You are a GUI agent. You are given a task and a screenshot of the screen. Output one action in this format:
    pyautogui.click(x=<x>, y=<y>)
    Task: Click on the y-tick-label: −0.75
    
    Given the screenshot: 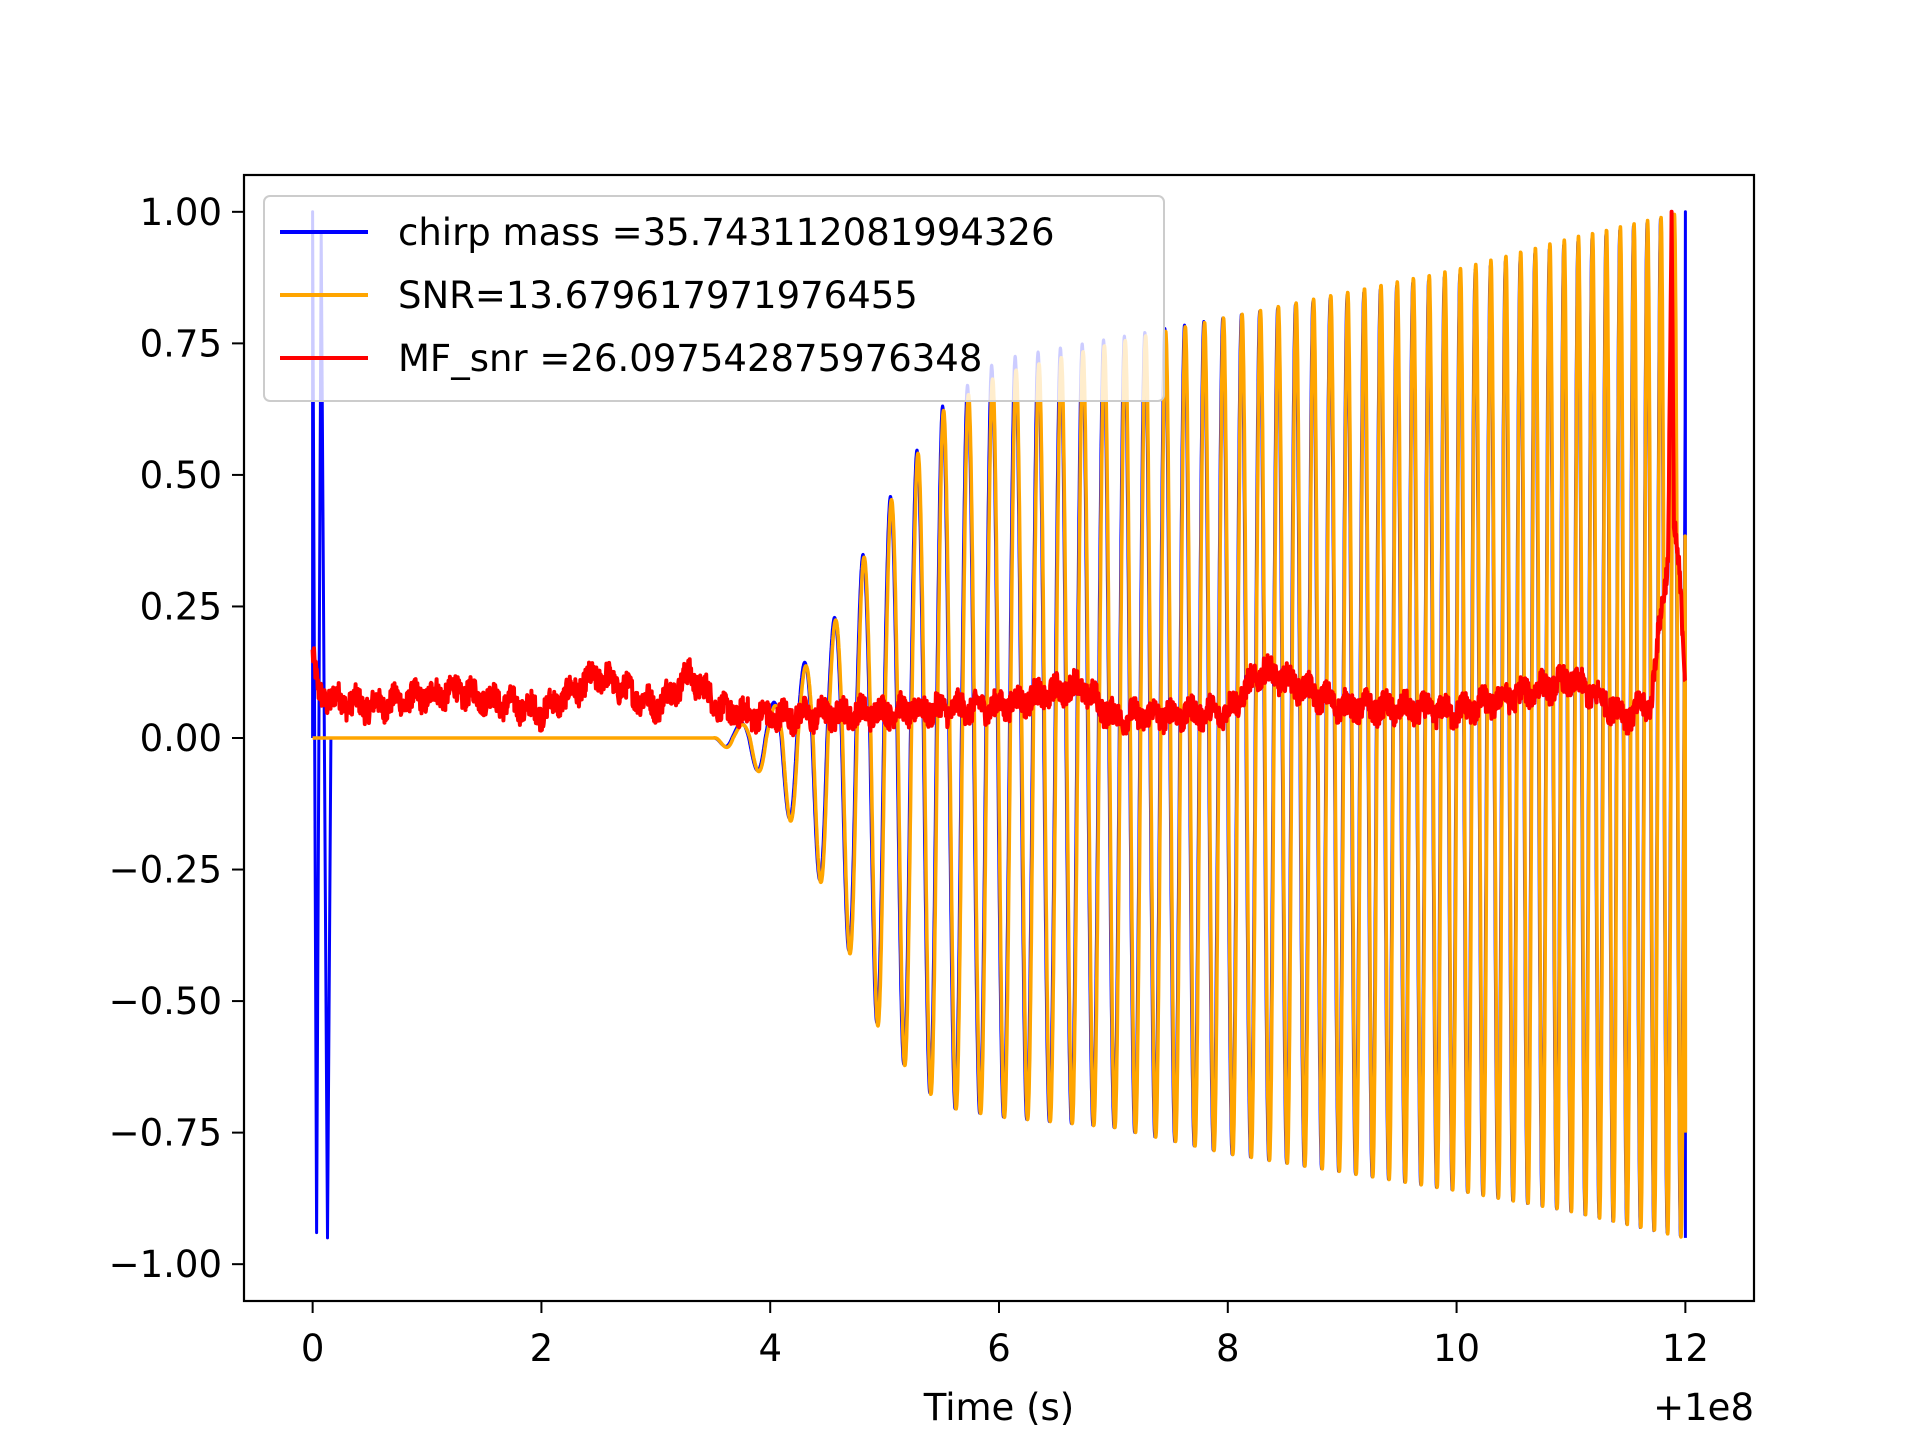 What is the action you would take?
    pyautogui.click(x=165, y=1133)
    